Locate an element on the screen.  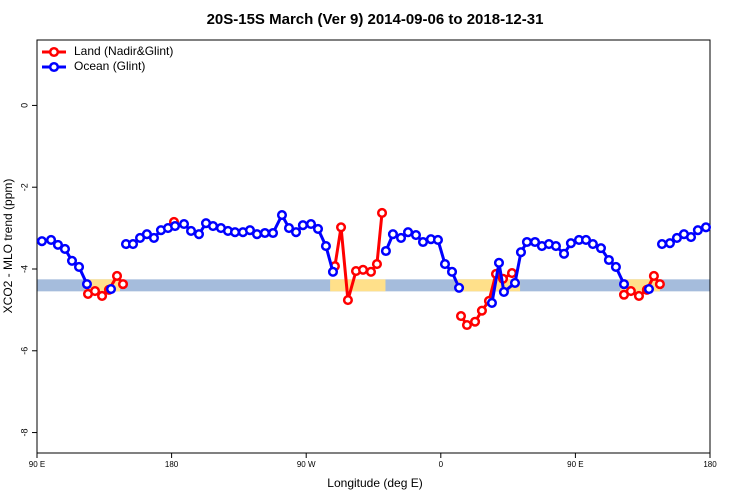
x-tick-label: 0 is located at coordinates (441, 464).